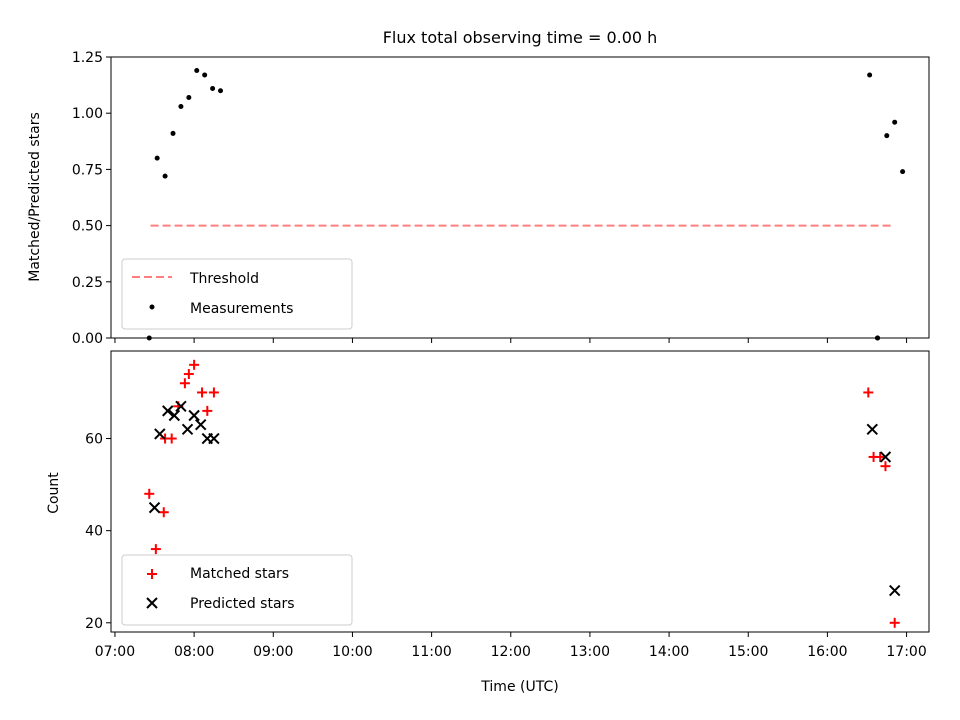 The image size is (960, 720). I want to click on predicted-legend-marker, so click(152, 603).